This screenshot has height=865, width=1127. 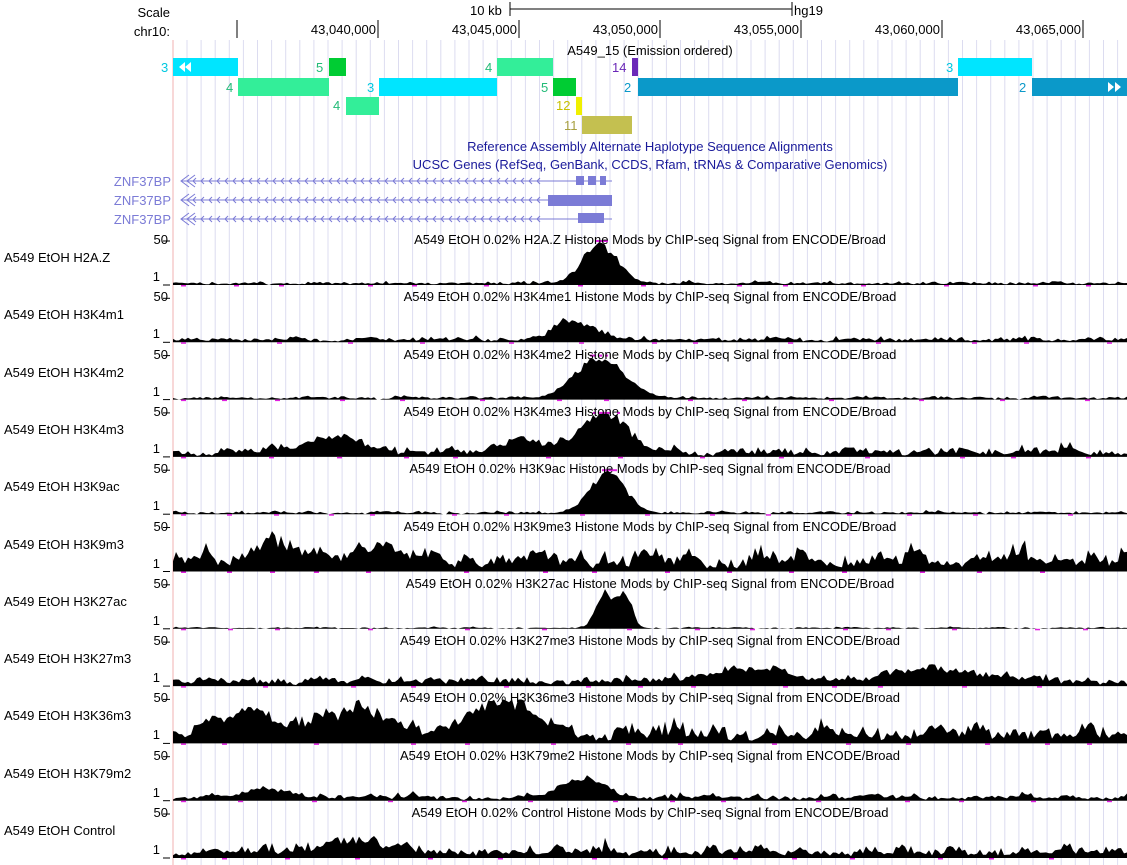 What do you see at coordinates (60, 830) in the screenshot?
I see `track-label: A549 EtOH Control` at bounding box center [60, 830].